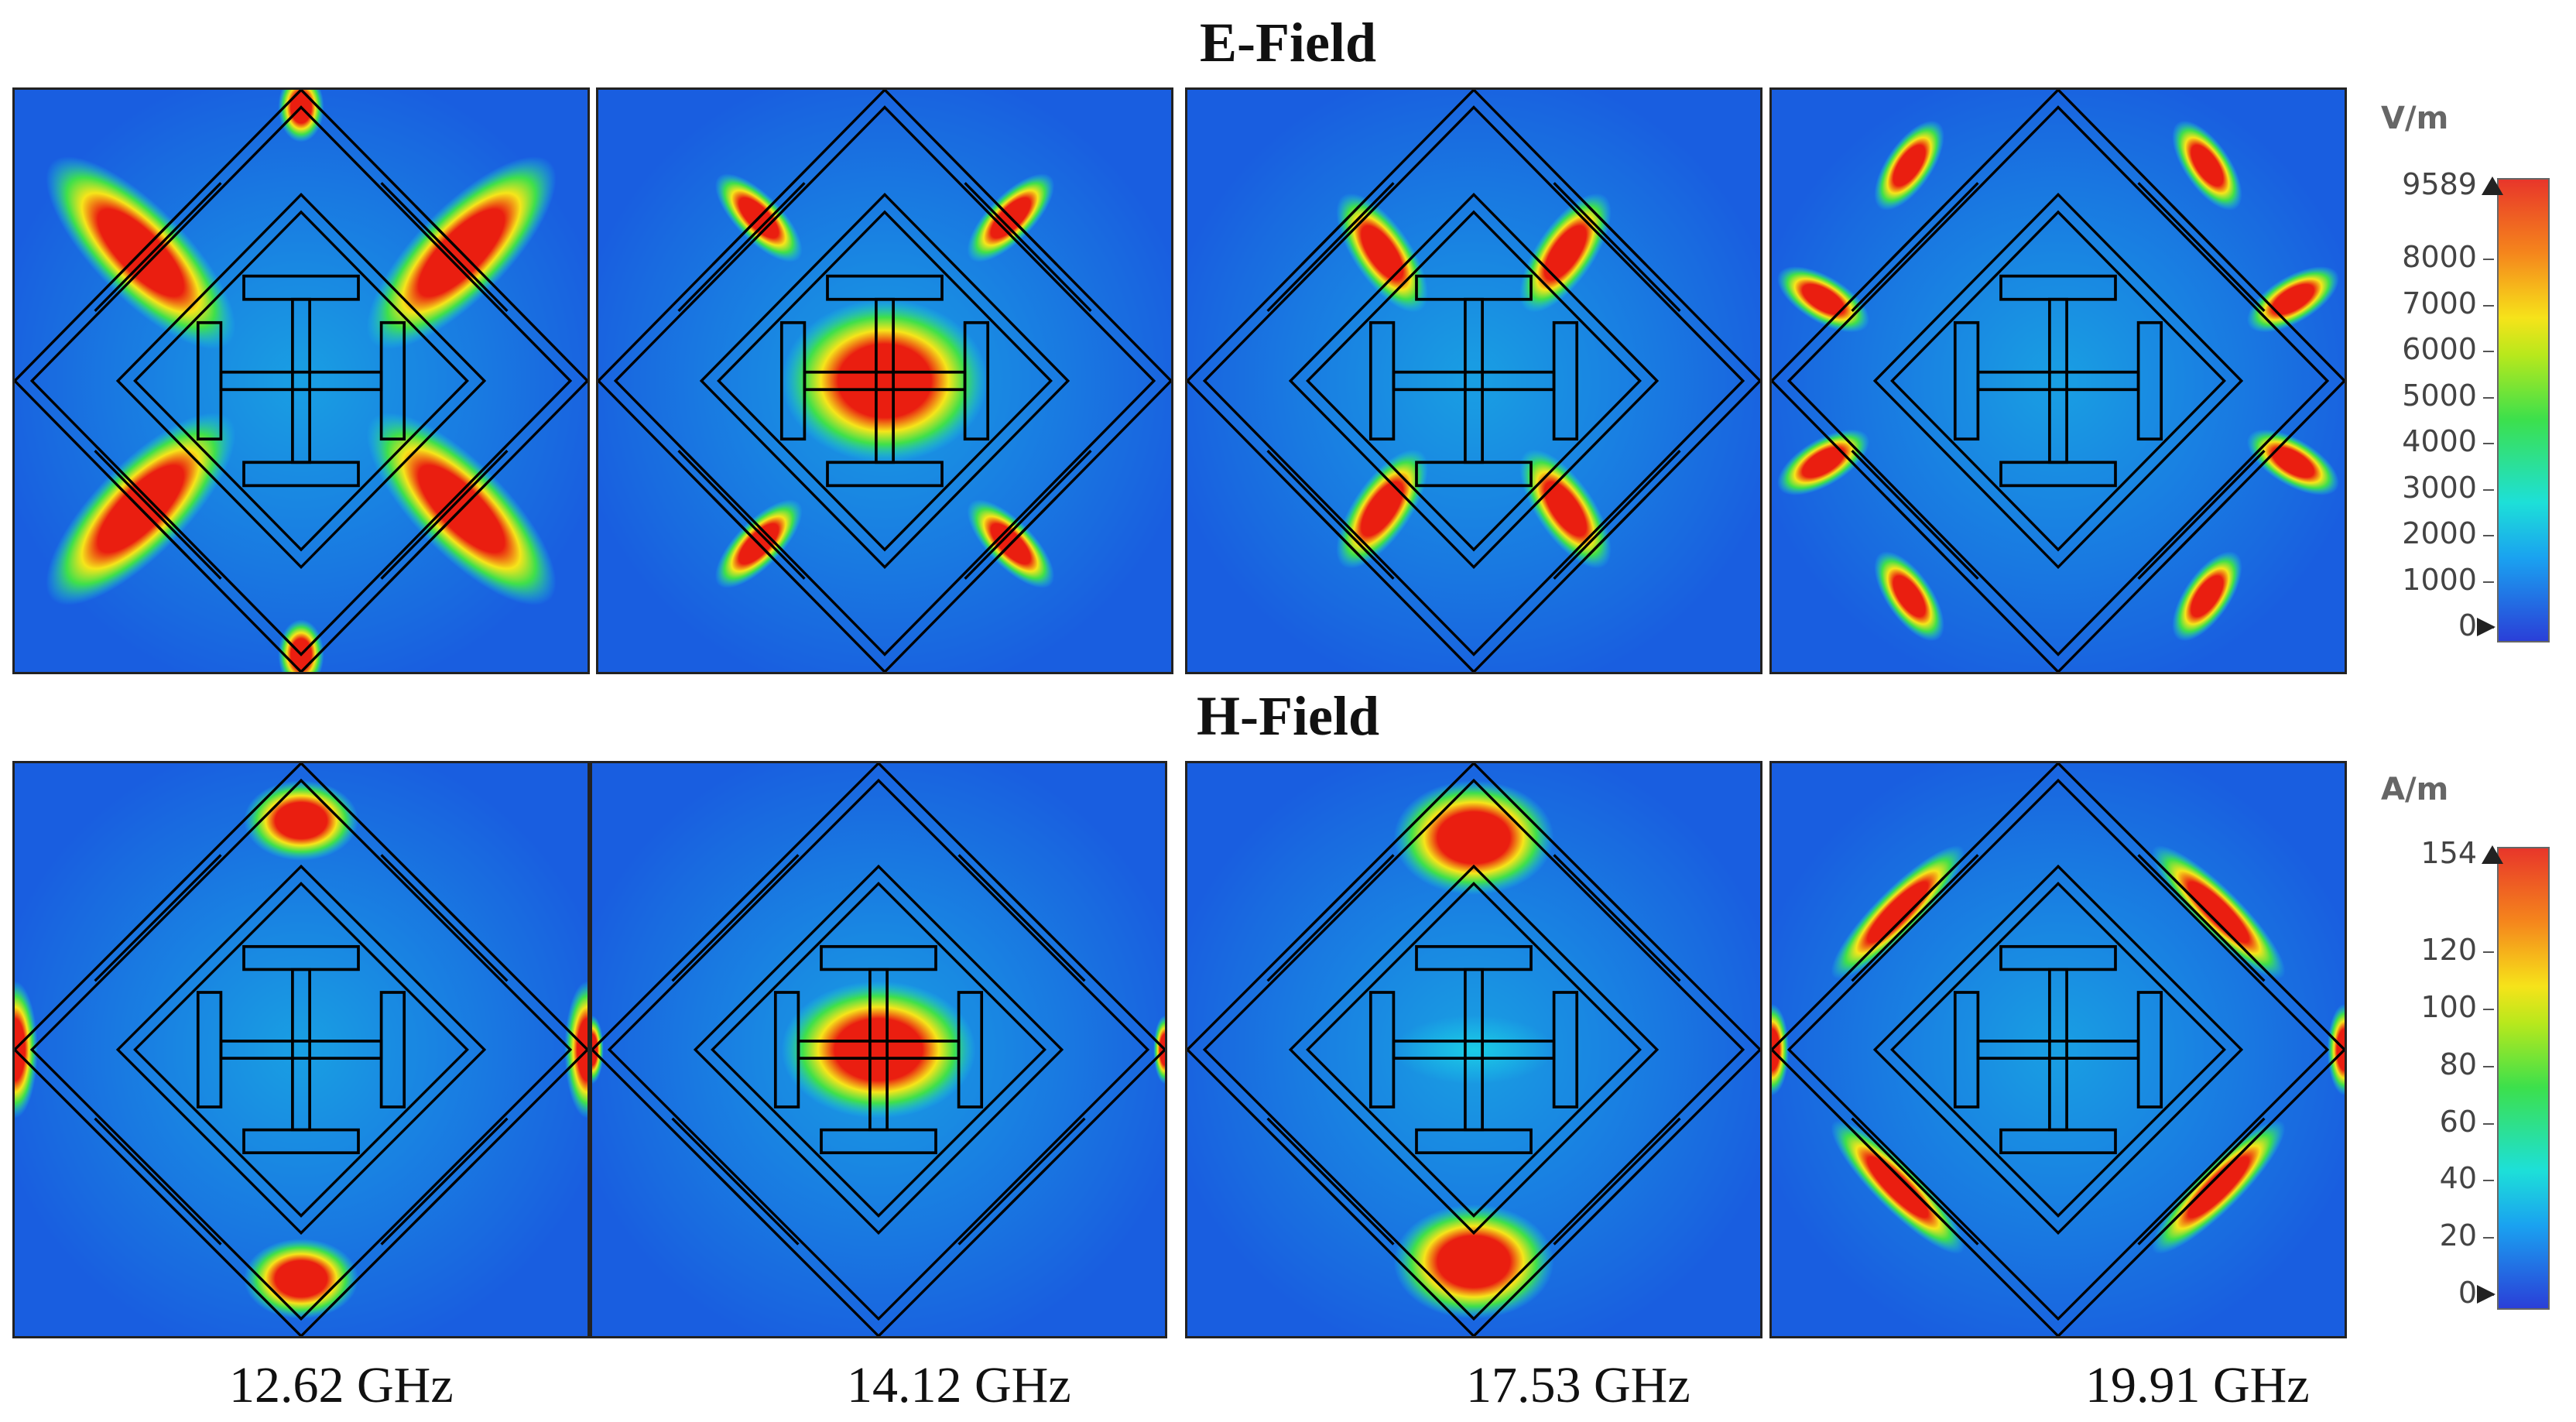 The width and height of the screenshot is (2576, 1422). Describe the element at coordinates (2523, 410) in the screenshot. I see `e-legend-colorbar` at that location.